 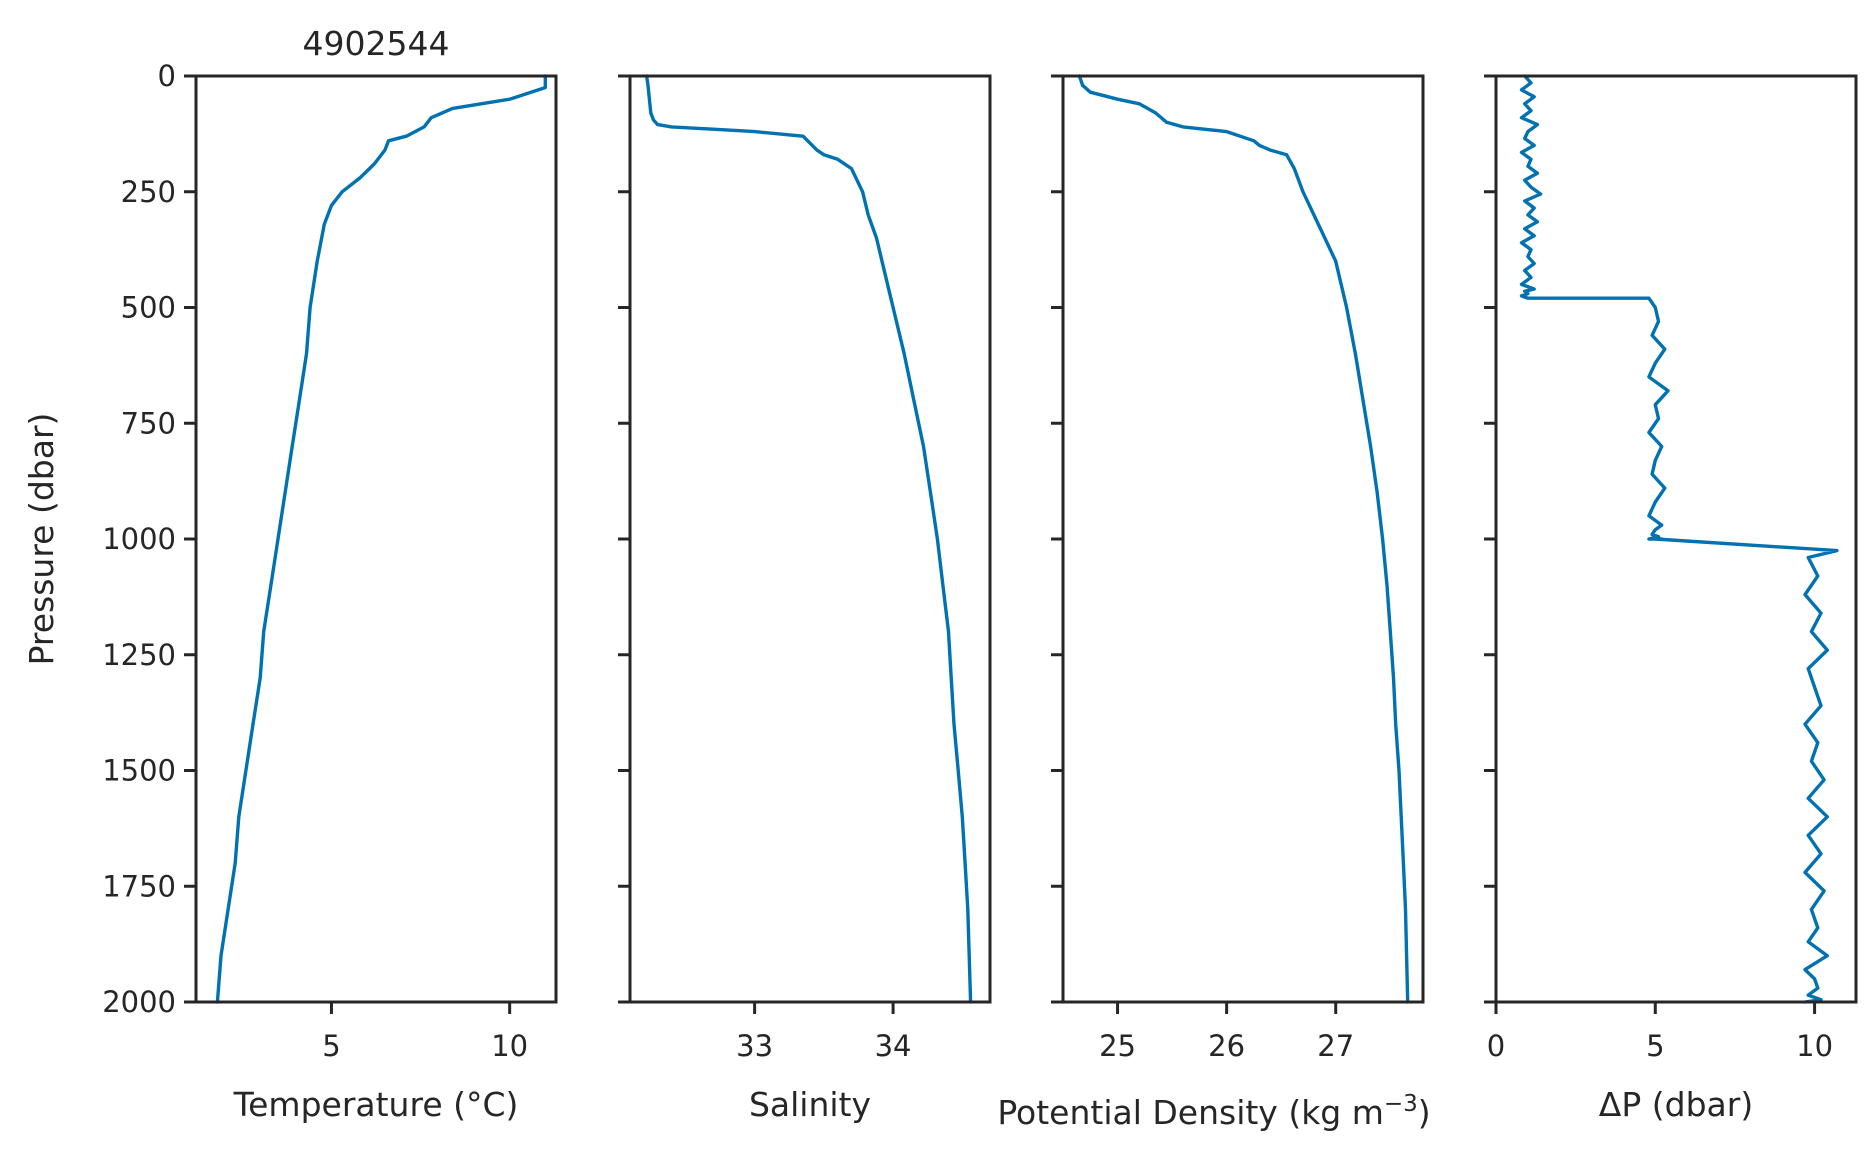 I want to click on delta-p-x-ticks: 0 5 10, so click(x=1660, y=1032).